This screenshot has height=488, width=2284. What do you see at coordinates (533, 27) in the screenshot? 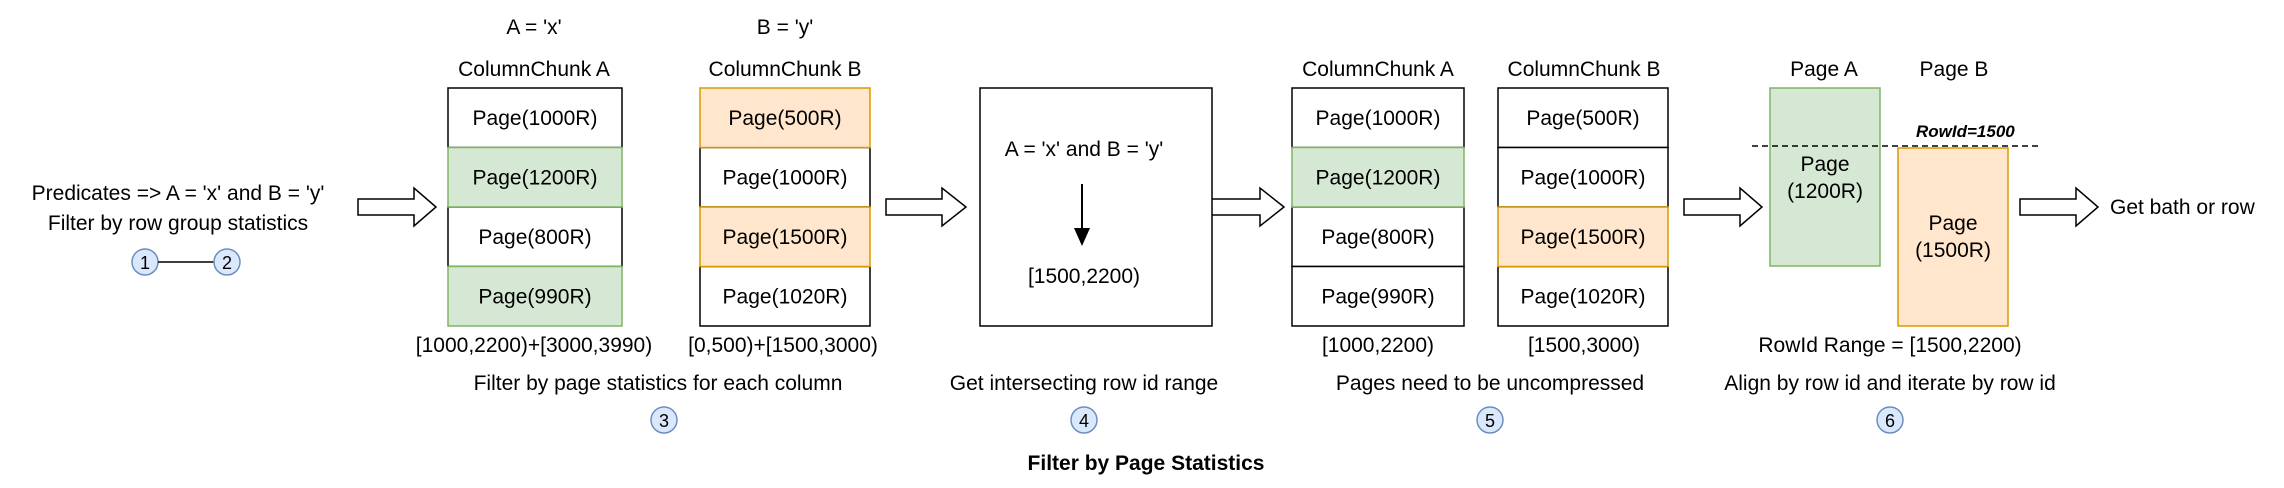
I see `predicate-a-label: A = 'x'` at bounding box center [533, 27].